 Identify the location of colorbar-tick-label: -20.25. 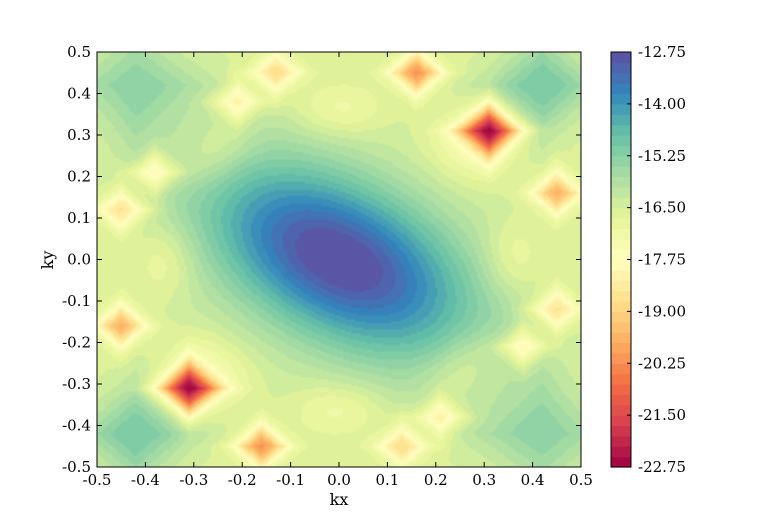
(662, 363).